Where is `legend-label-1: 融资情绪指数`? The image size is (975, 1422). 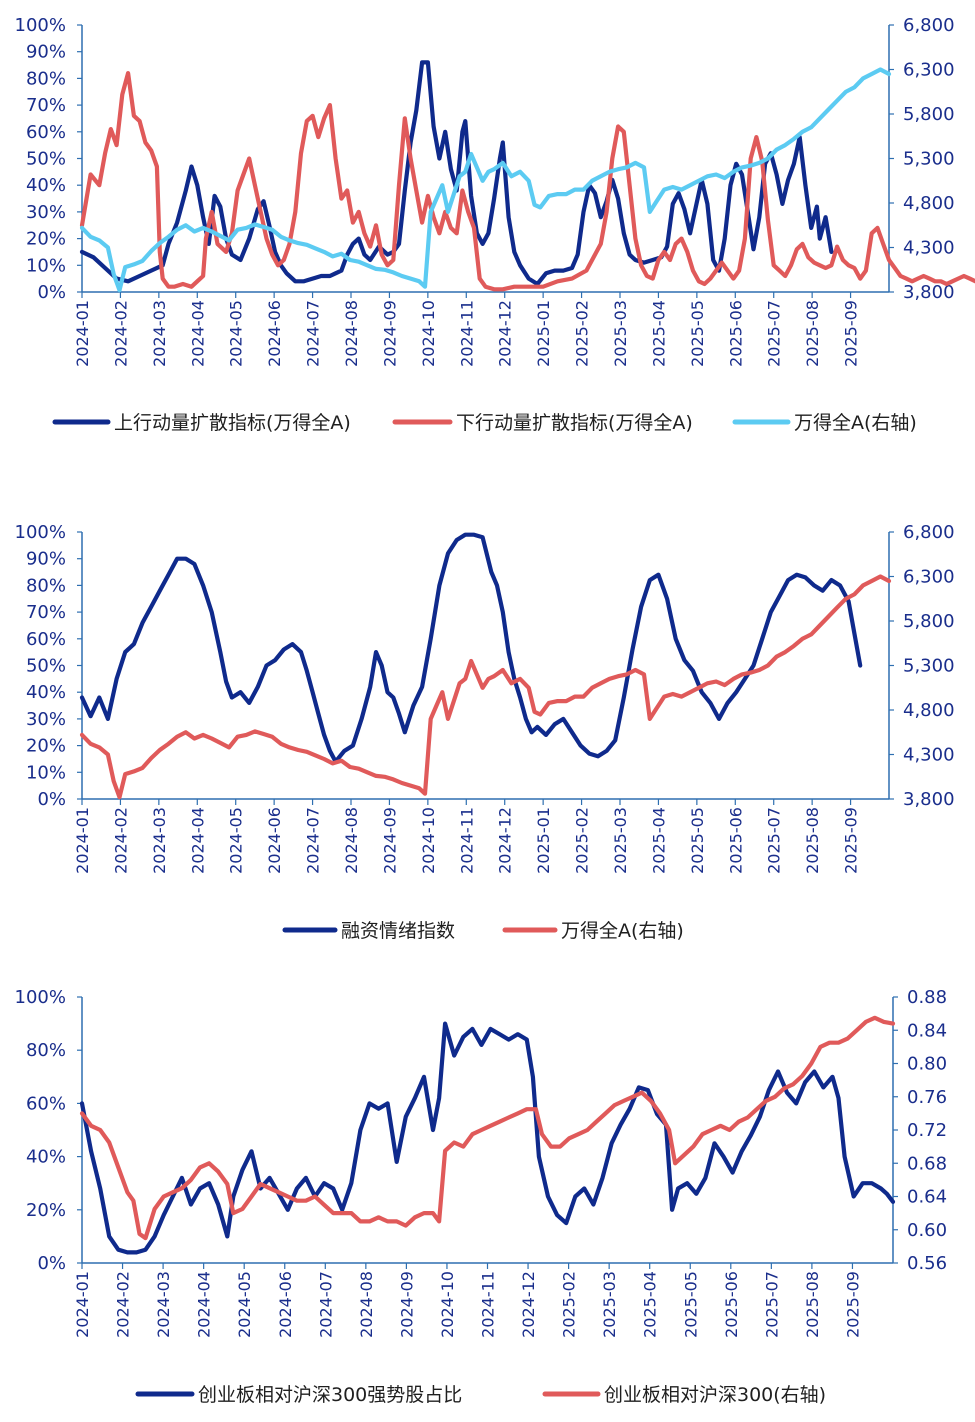 legend-label-1: 融资情绪指数 is located at coordinates (398, 931).